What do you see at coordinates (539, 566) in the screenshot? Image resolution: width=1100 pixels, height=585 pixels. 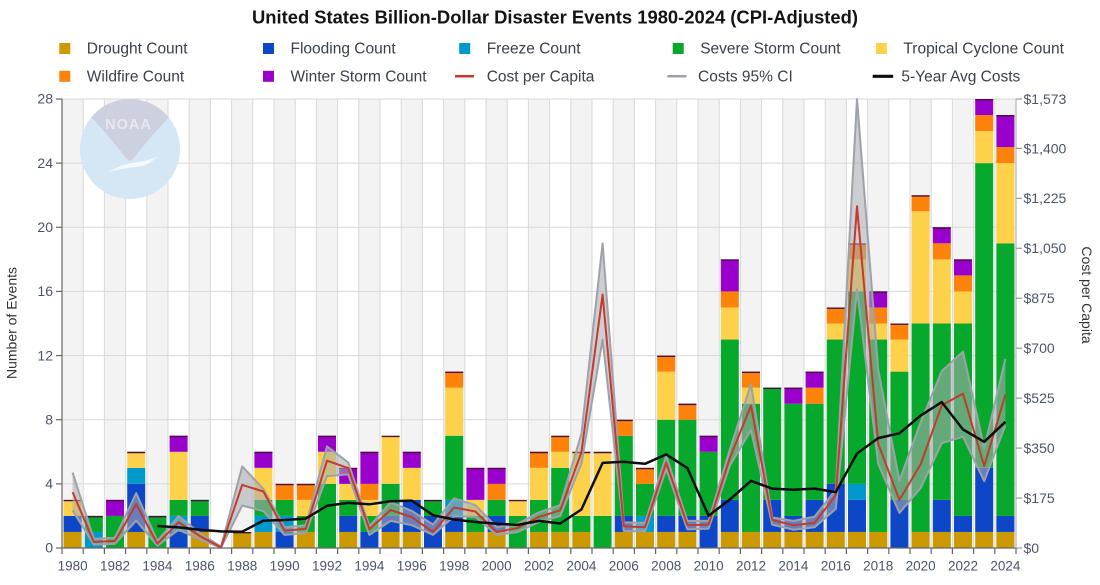 I see `svg-text: 2002` at bounding box center [539, 566].